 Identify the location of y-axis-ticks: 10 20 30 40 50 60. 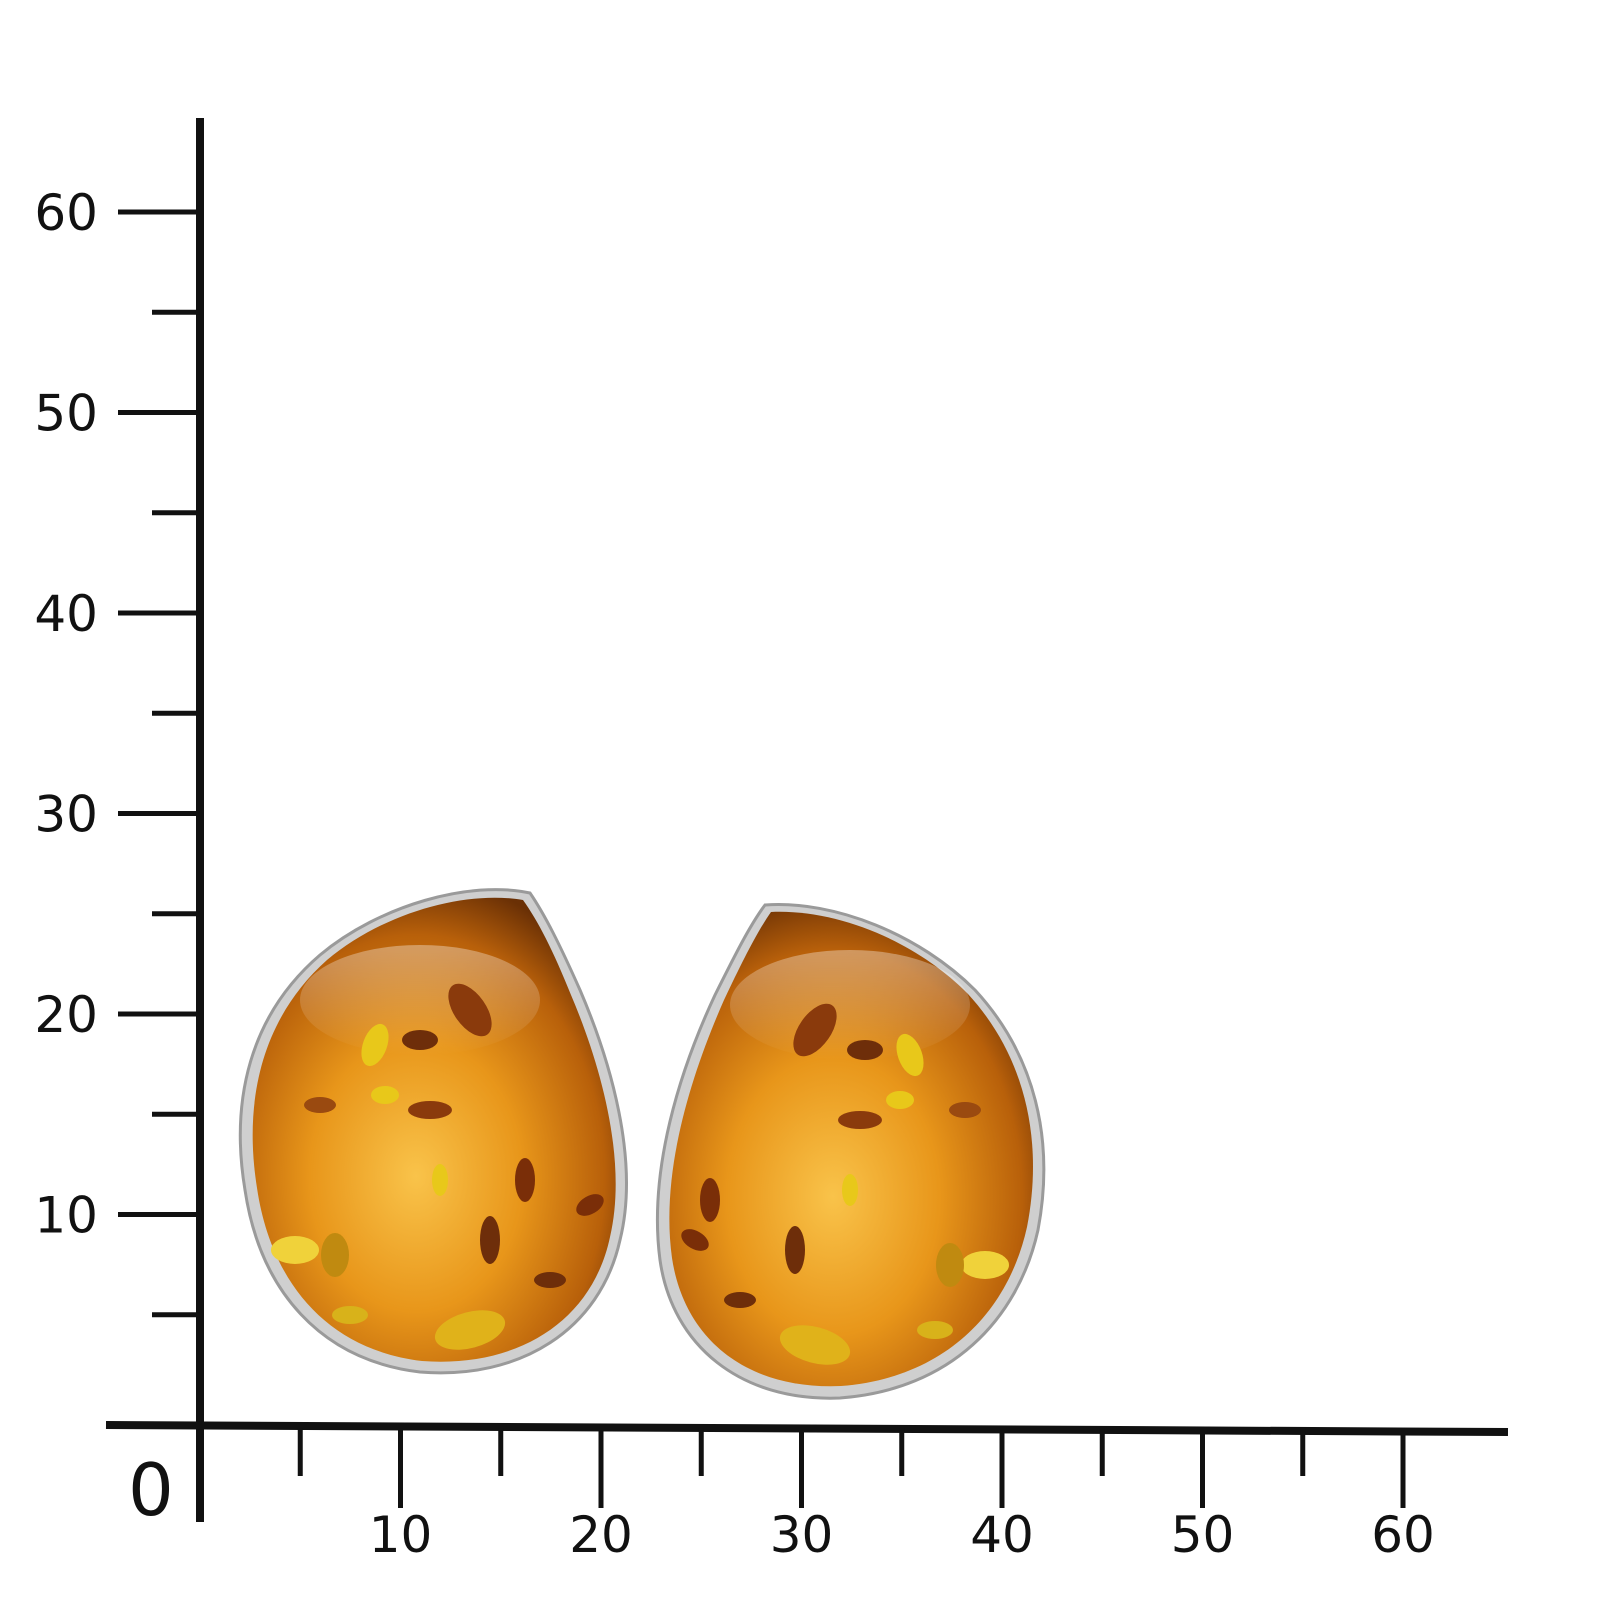
(117, 751).